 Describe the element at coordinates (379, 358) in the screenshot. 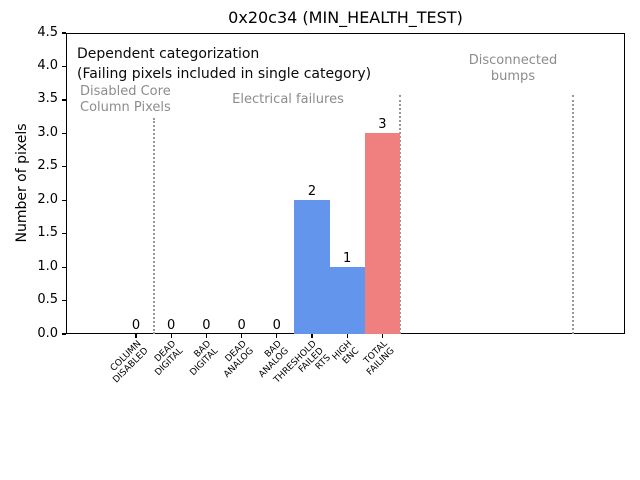

I see `x-tick-label-text: TOTAL FAILING` at that location.